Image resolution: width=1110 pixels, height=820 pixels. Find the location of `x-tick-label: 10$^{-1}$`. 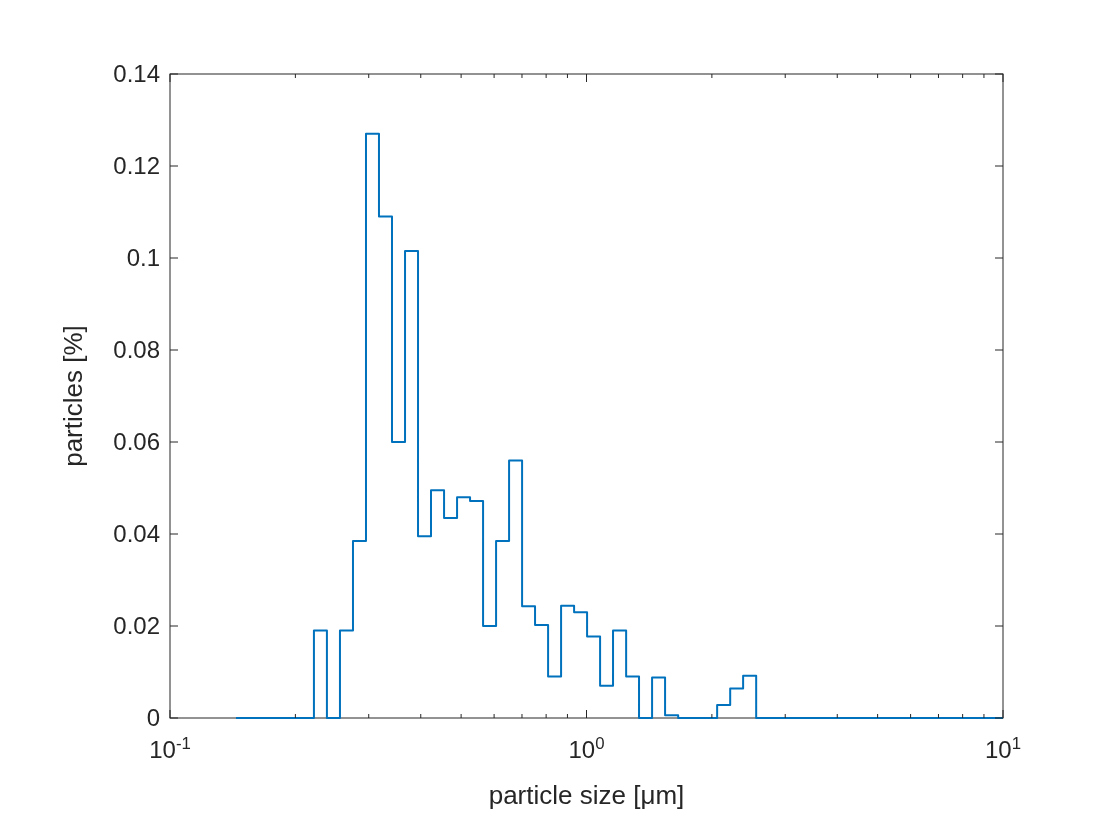

x-tick-label: 10$^{-1}$ is located at coordinates (170, 748).